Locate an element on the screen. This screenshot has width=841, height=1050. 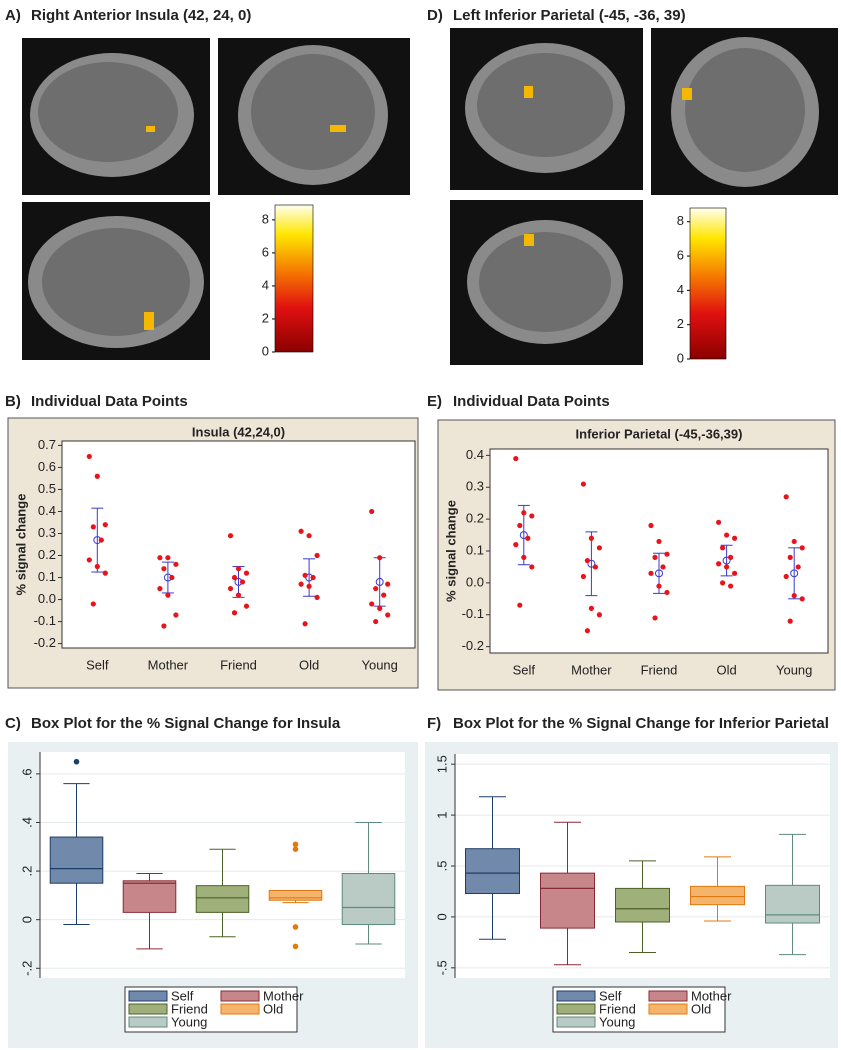
panel-label: D) is located at coordinates (435, 15).